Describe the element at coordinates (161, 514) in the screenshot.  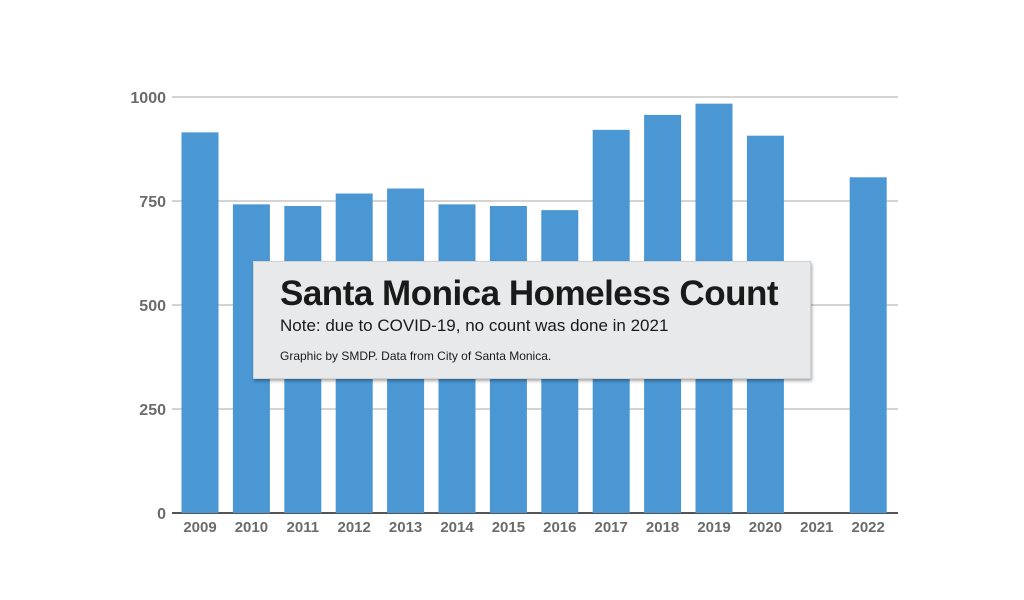
I see `y-tick-label: 0` at that location.